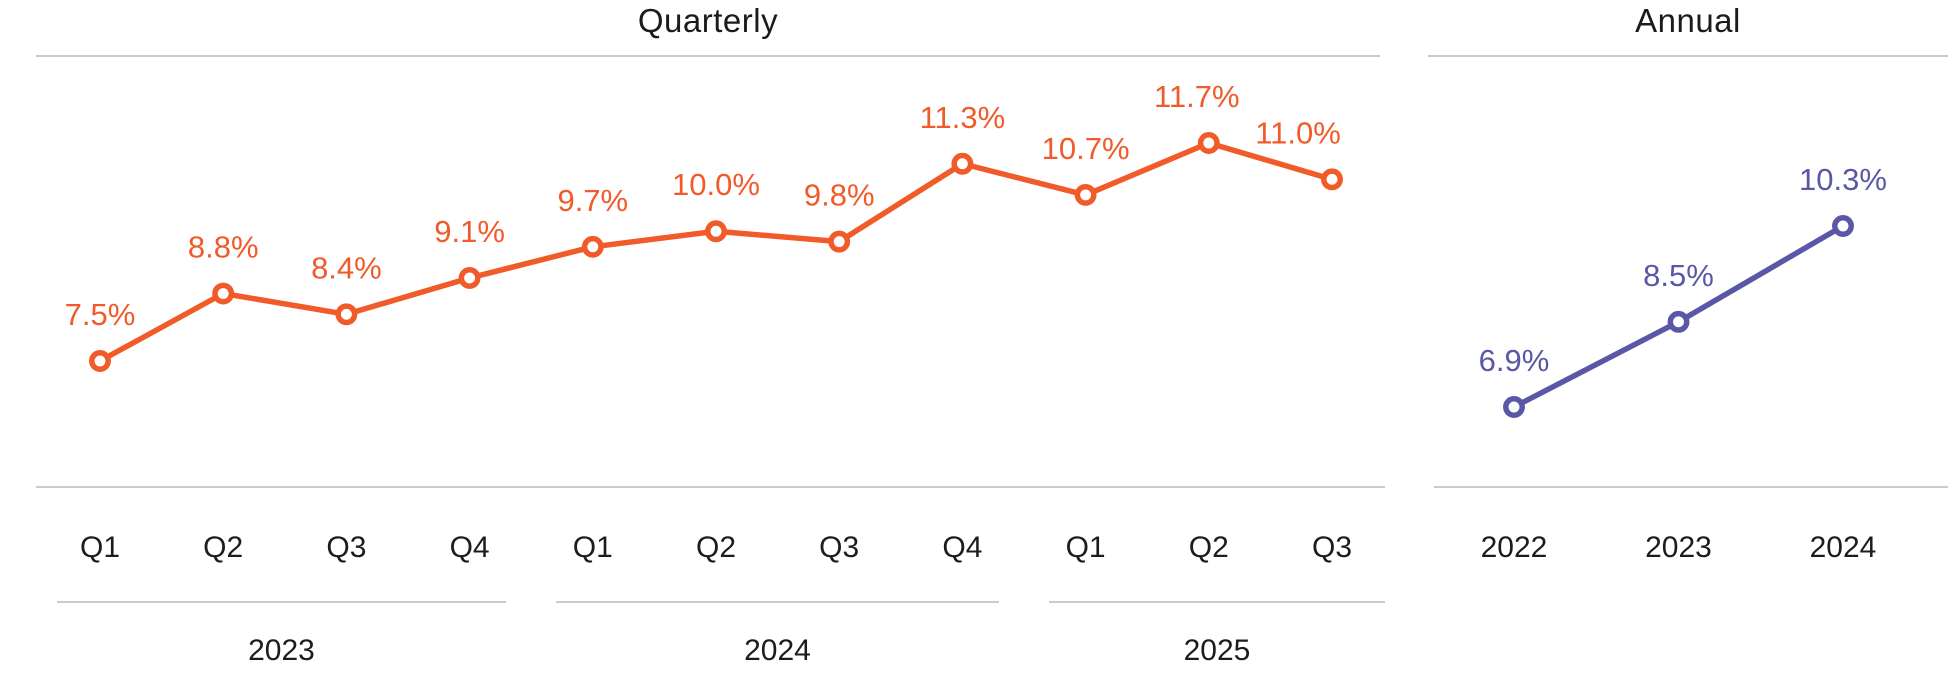  I want to click on quarterly-value-label-7: 11.3%, so click(963, 117).